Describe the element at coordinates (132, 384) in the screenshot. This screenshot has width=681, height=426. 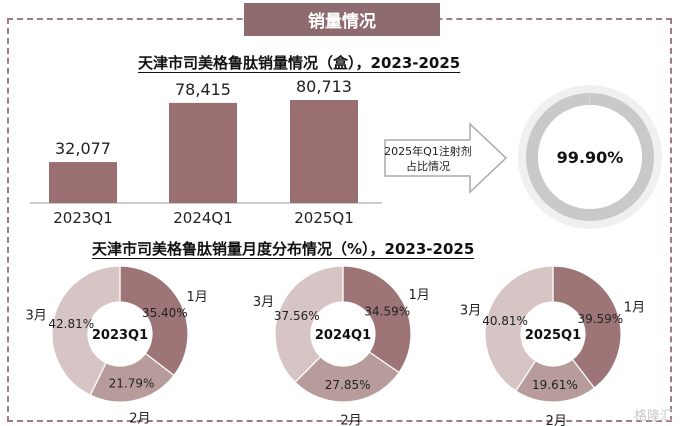
I see `donut-slice-value: 21.79%` at that location.